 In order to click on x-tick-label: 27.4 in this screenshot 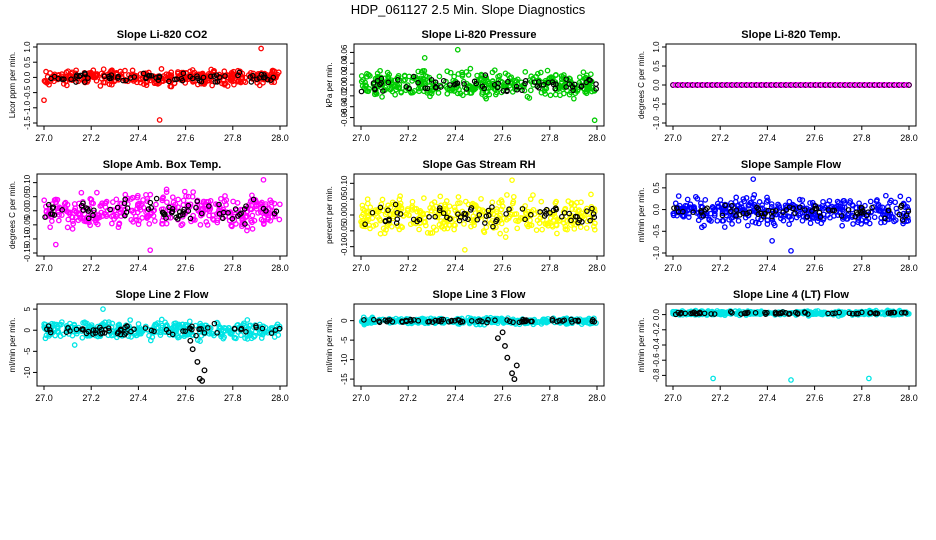, I will do `click(139, 138)`.